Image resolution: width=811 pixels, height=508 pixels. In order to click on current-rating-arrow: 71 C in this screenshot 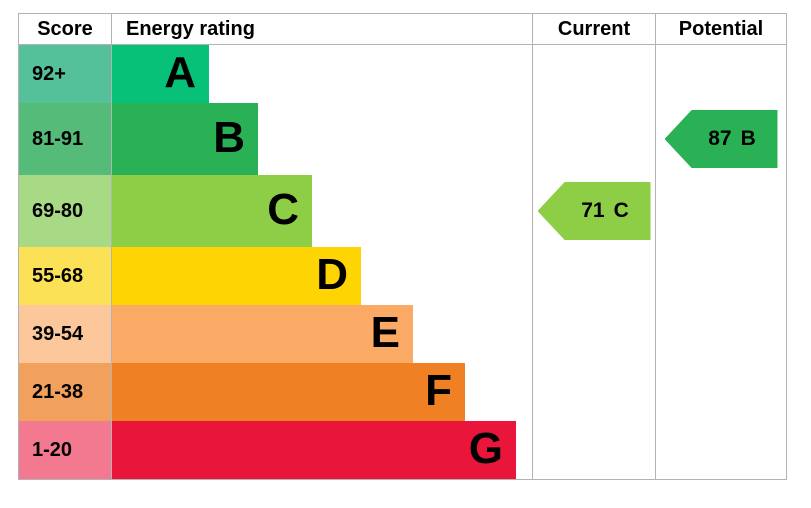, I will do `click(594, 211)`.